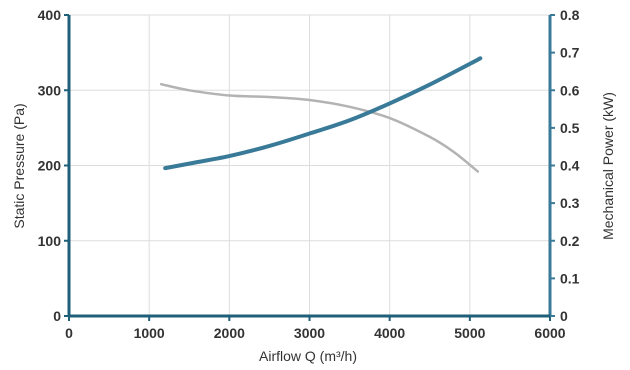 The height and width of the screenshot is (370, 630). Describe the element at coordinates (570, 15) in the screenshot. I see `y2-tick-label: 0.8` at that location.